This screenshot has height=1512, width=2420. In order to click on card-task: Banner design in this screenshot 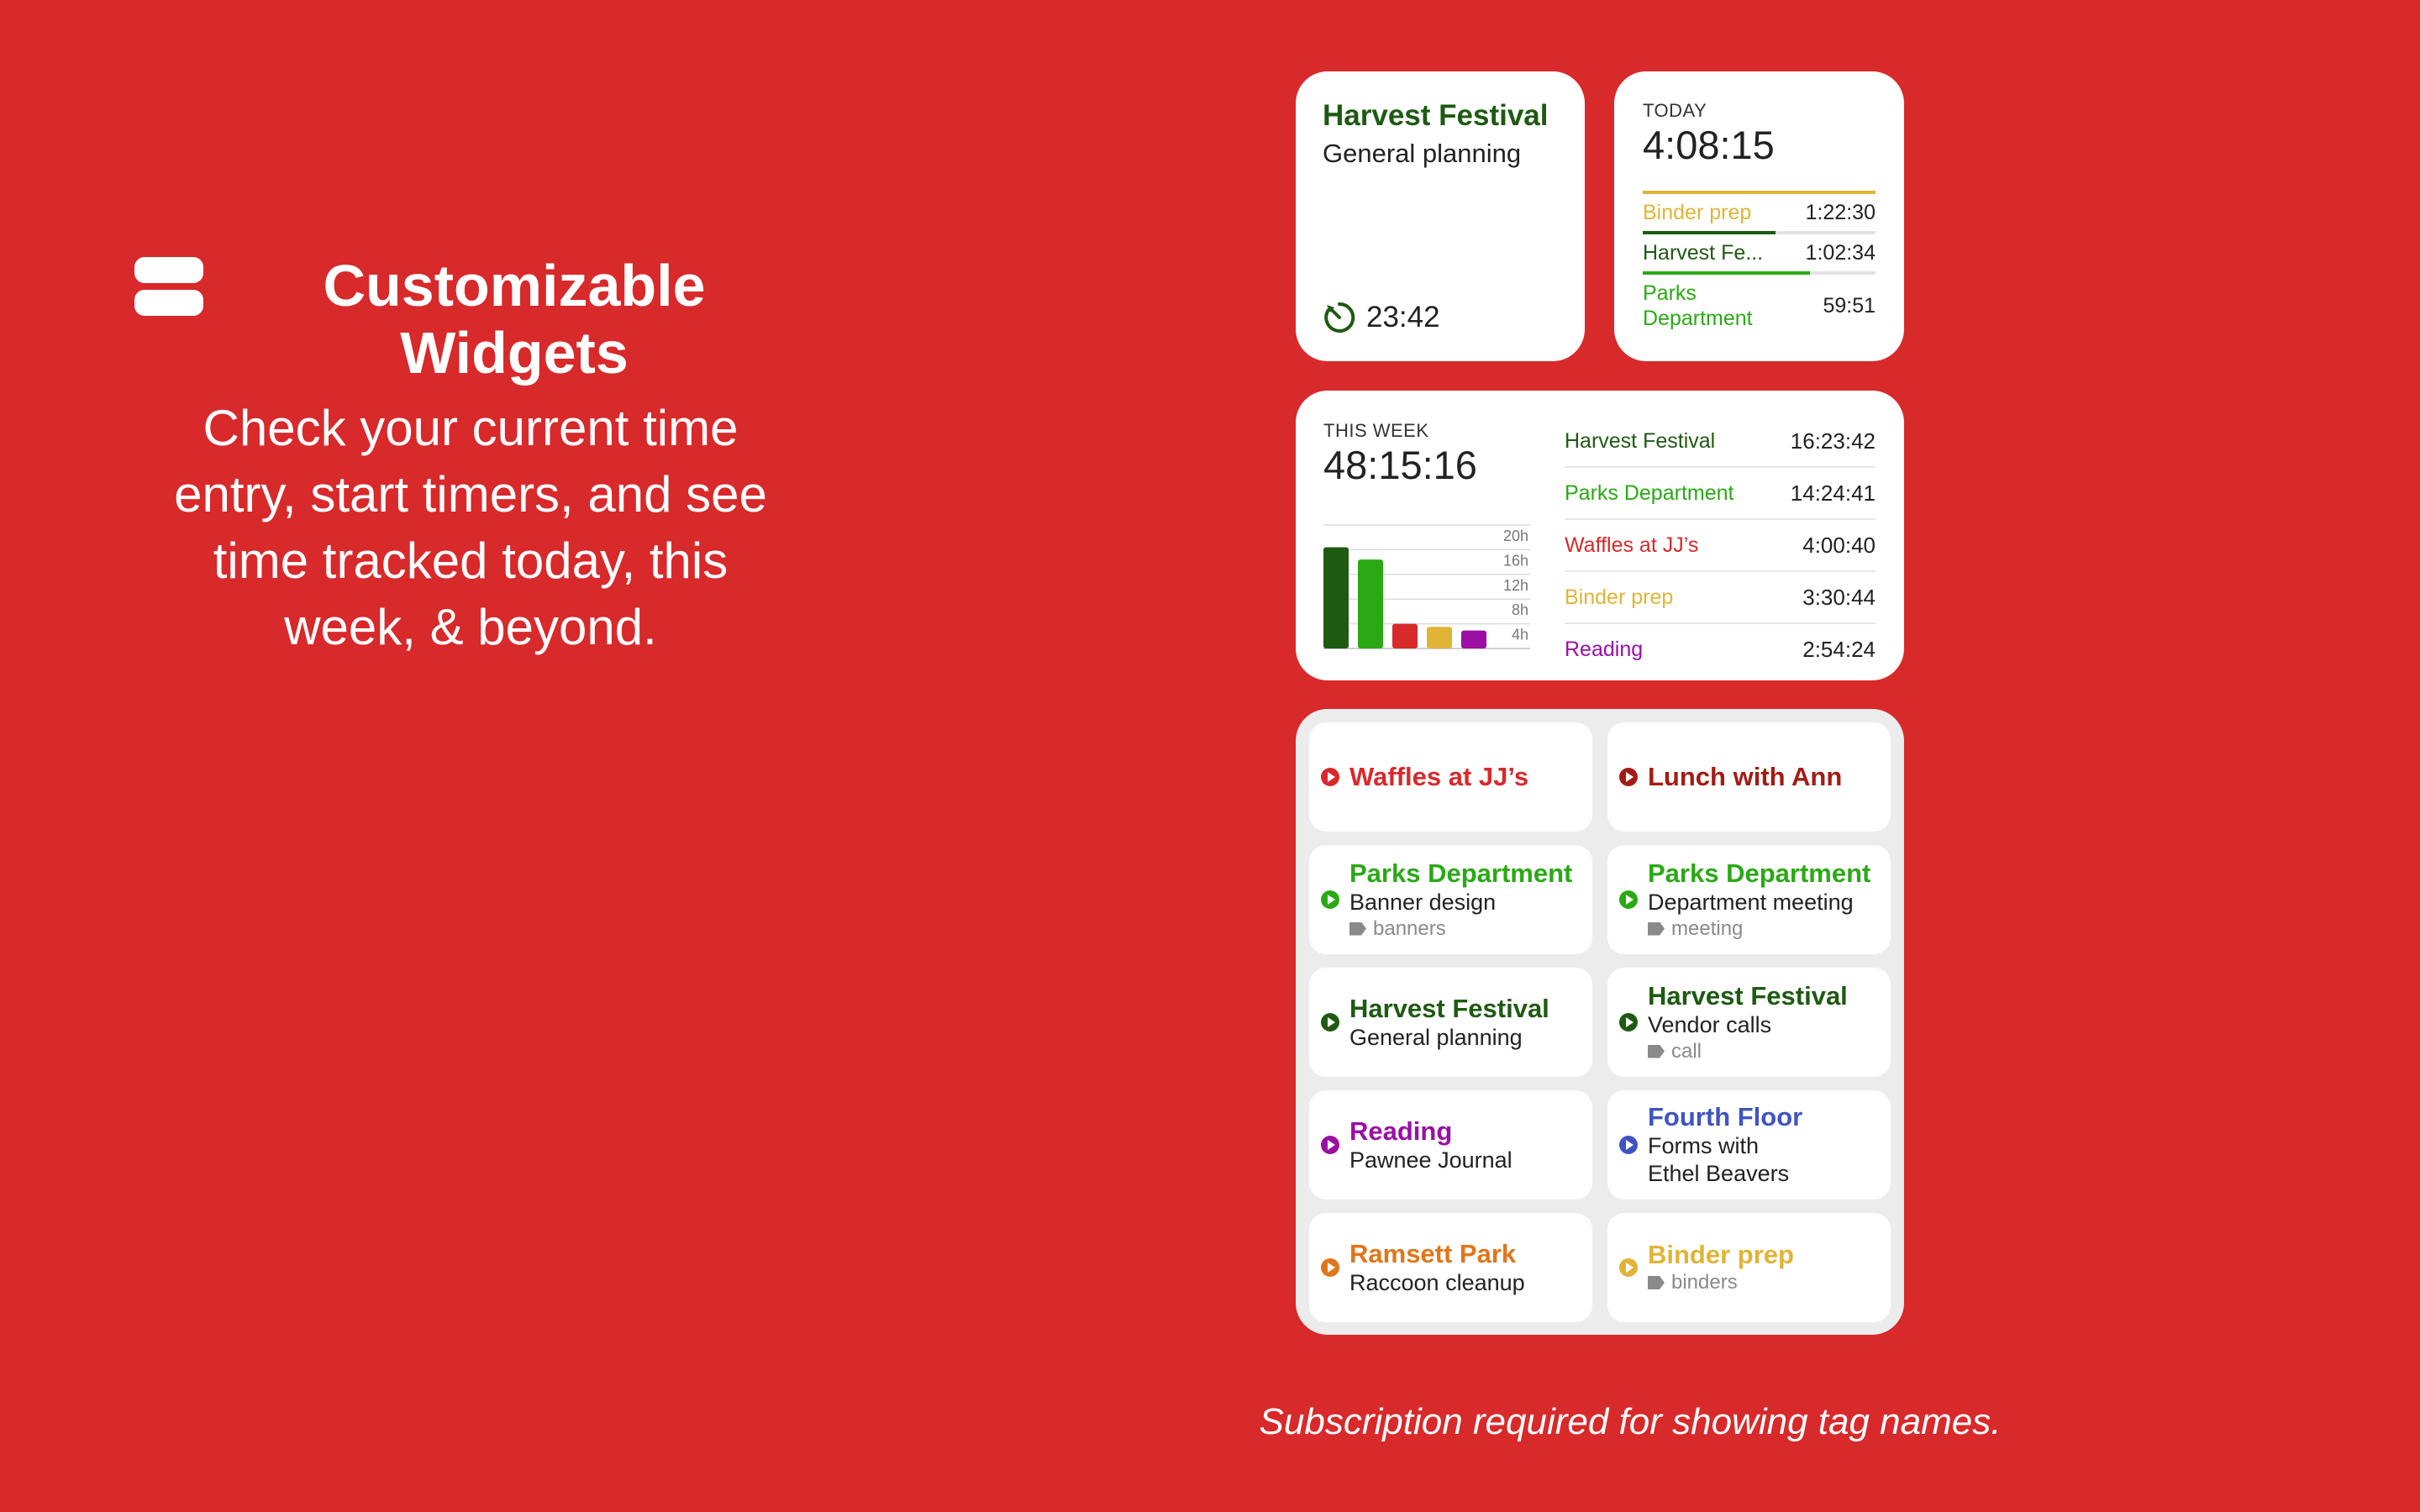, I will do `click(1423, 902)`.